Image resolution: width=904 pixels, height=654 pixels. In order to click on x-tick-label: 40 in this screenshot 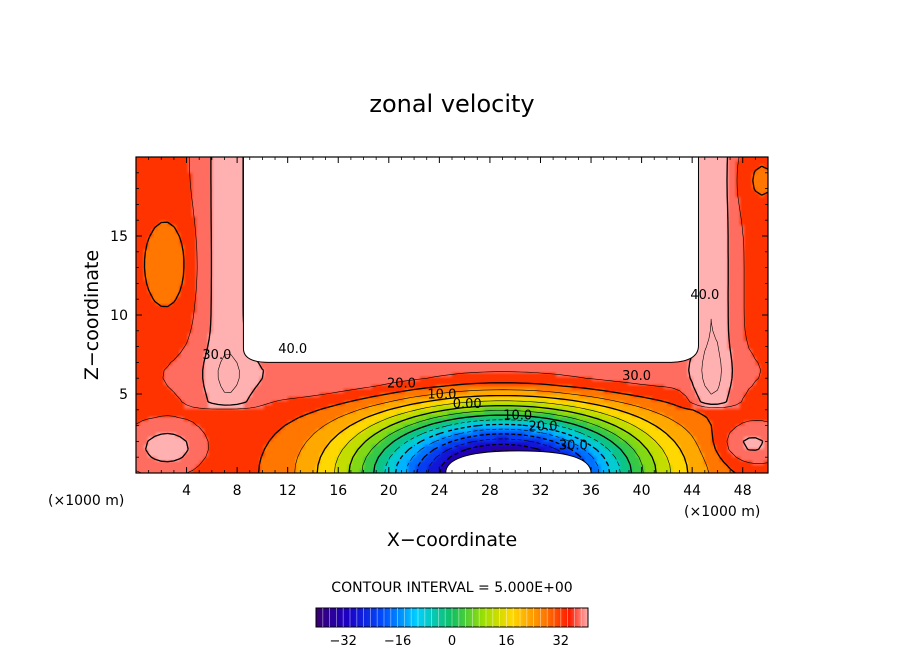, I will do `click(642, 491)`.